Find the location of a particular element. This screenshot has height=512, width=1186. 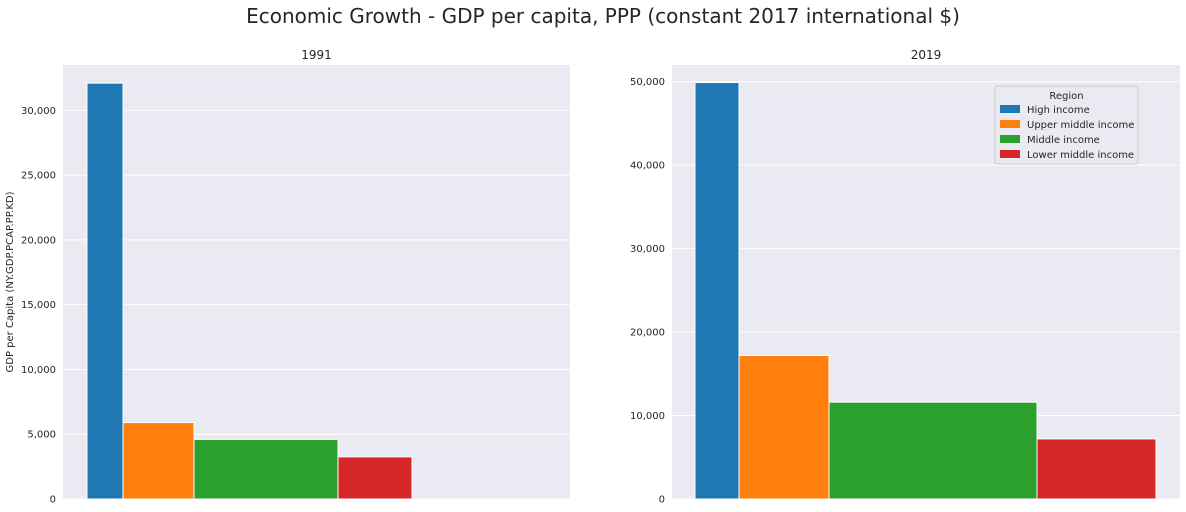

y-tick-label: 50,000 is located at coordinates (647, 82).